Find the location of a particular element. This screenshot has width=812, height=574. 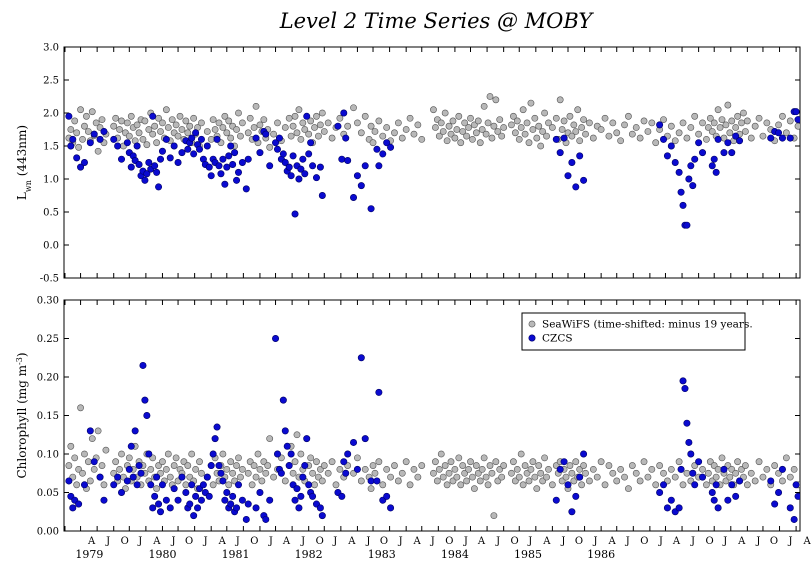

year-label: 1981 is located at coordinates (236, 554).